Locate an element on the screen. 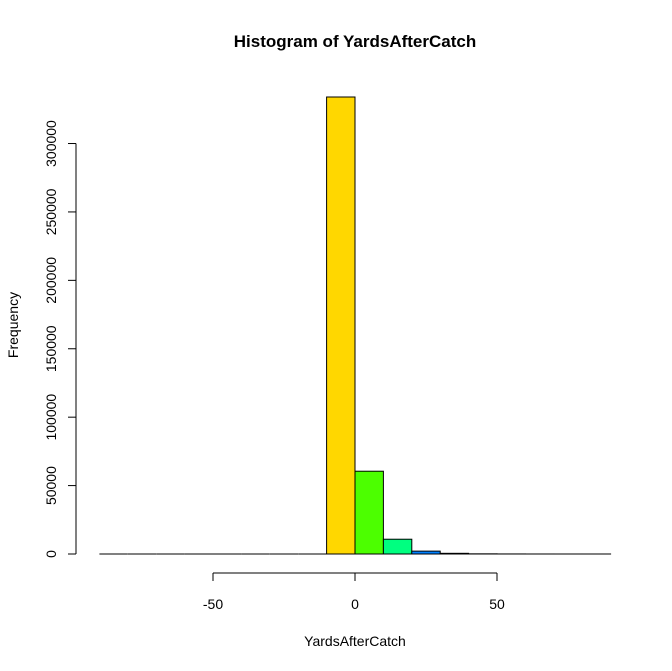 This screenshot has width=672, height=671. y-axis-label: Frequency is located at coordinates (13, 325).